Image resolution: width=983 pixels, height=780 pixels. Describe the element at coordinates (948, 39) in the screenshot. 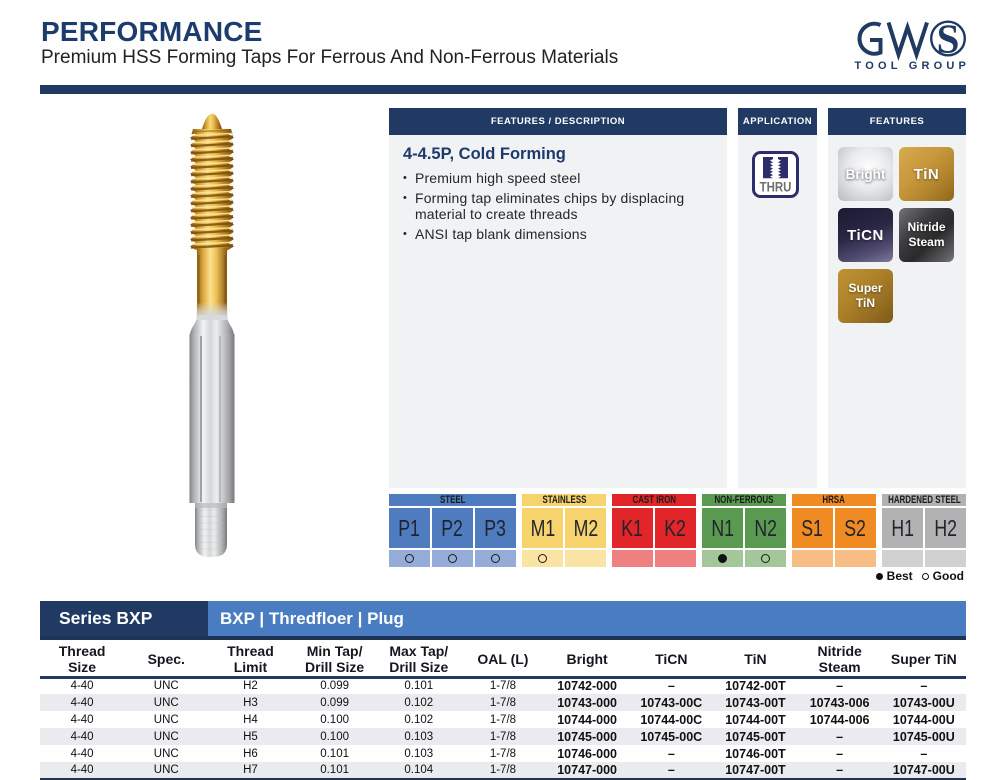

I see `svg-text: S` at that location.